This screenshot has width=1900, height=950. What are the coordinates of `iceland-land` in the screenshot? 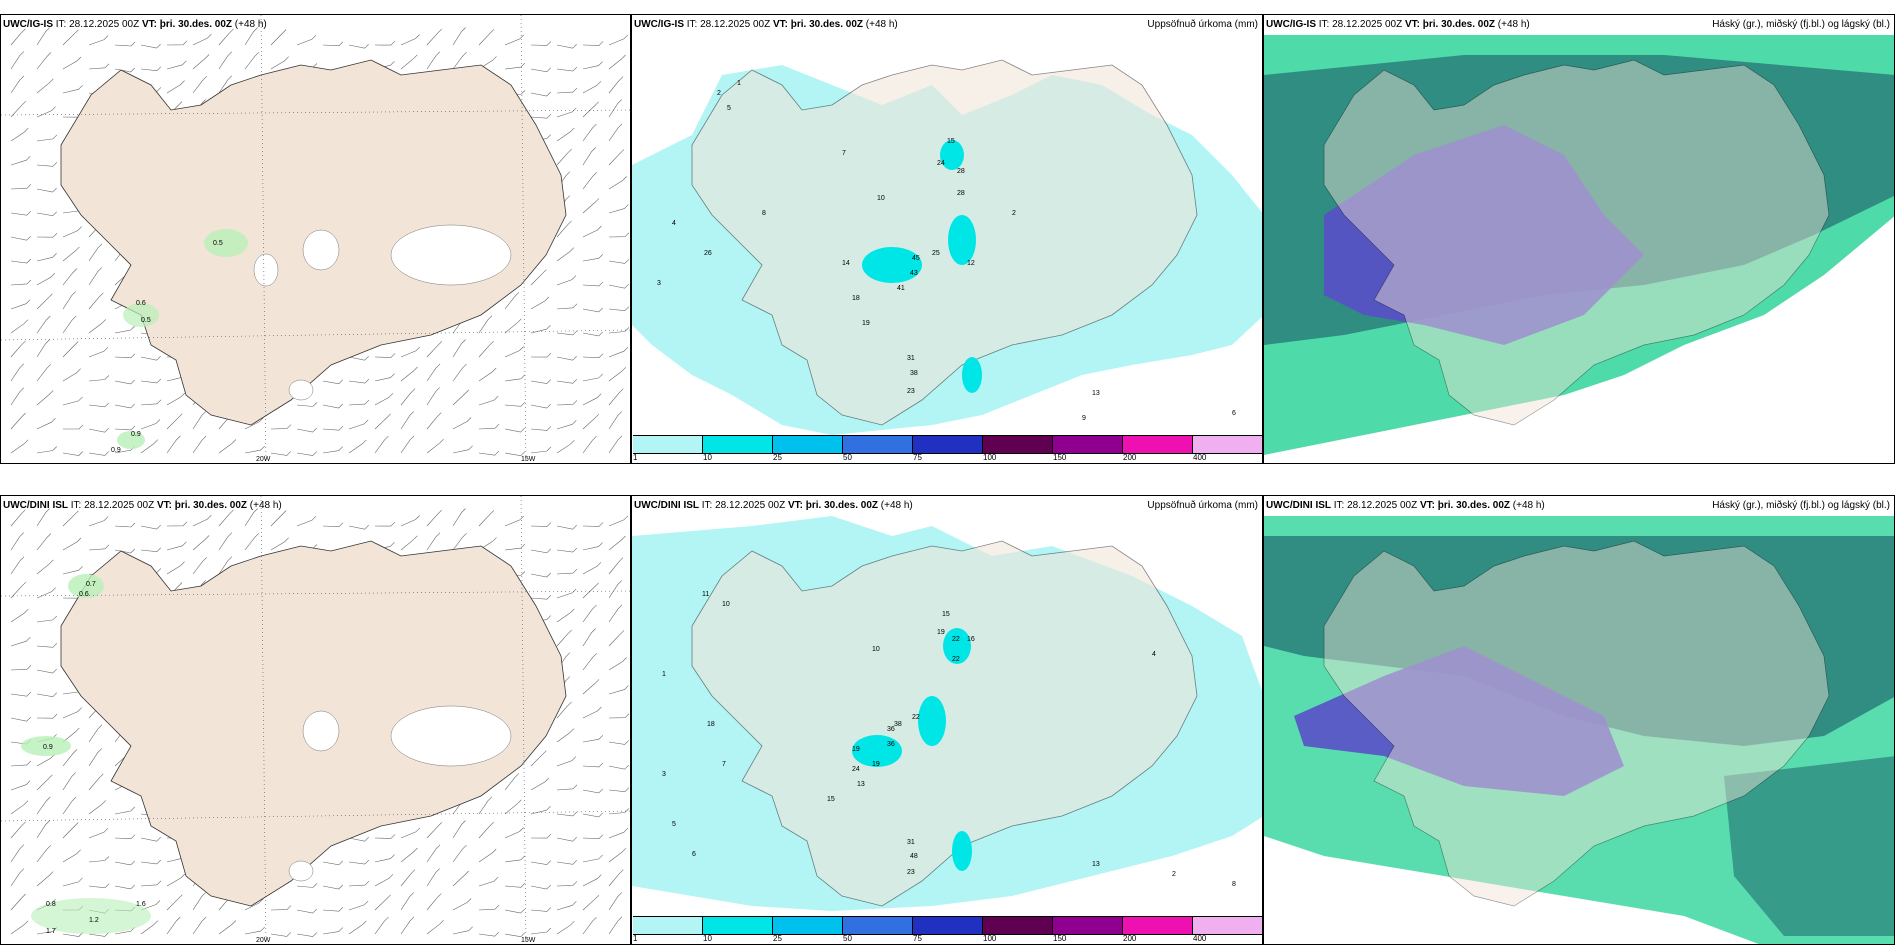 It's located at (1576, 723).